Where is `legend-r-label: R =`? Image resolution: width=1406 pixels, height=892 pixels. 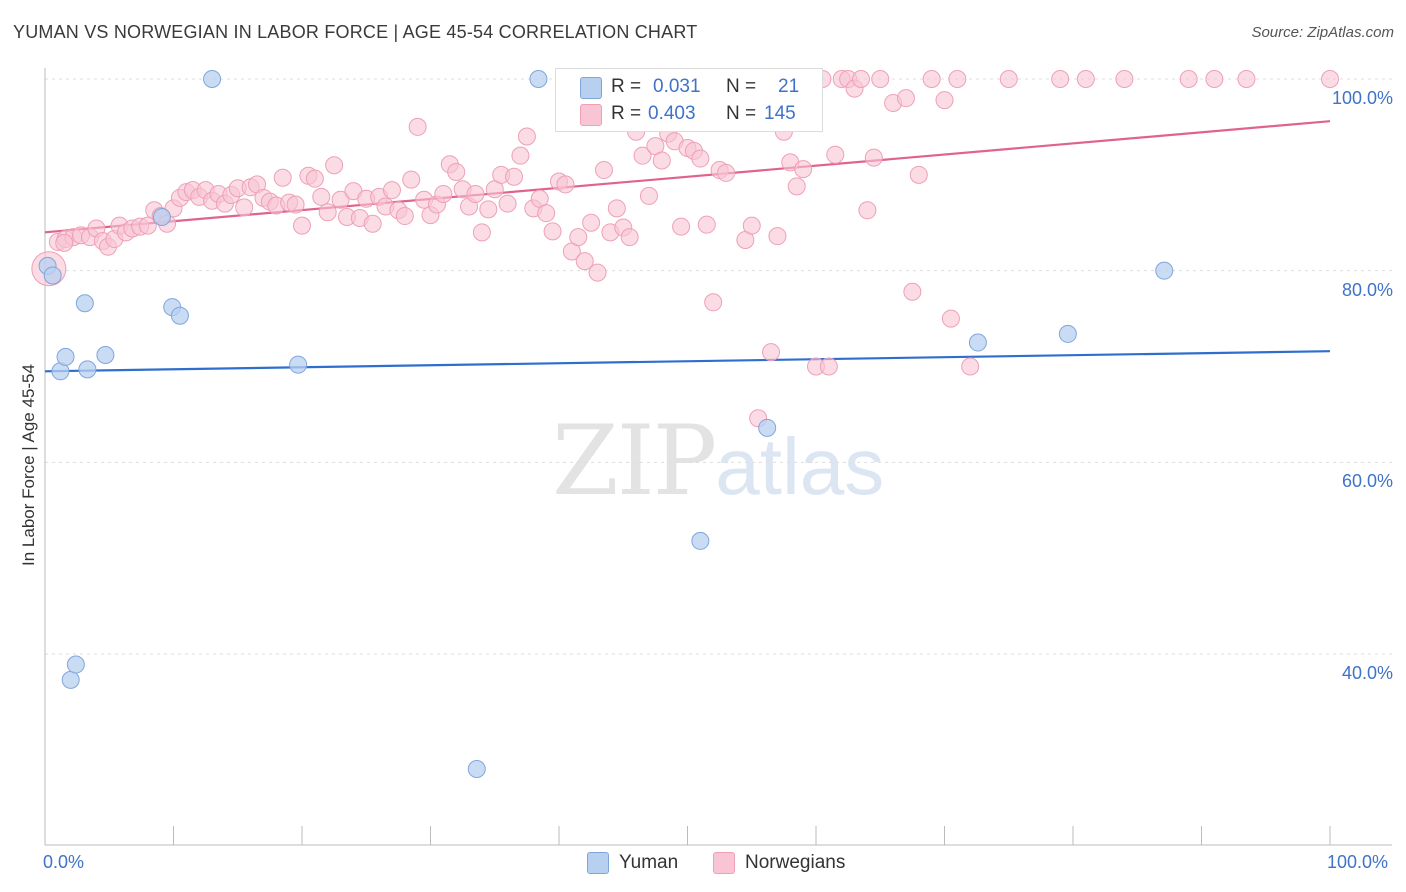
legend-r-label: R = is located at coordinates (626, 86).